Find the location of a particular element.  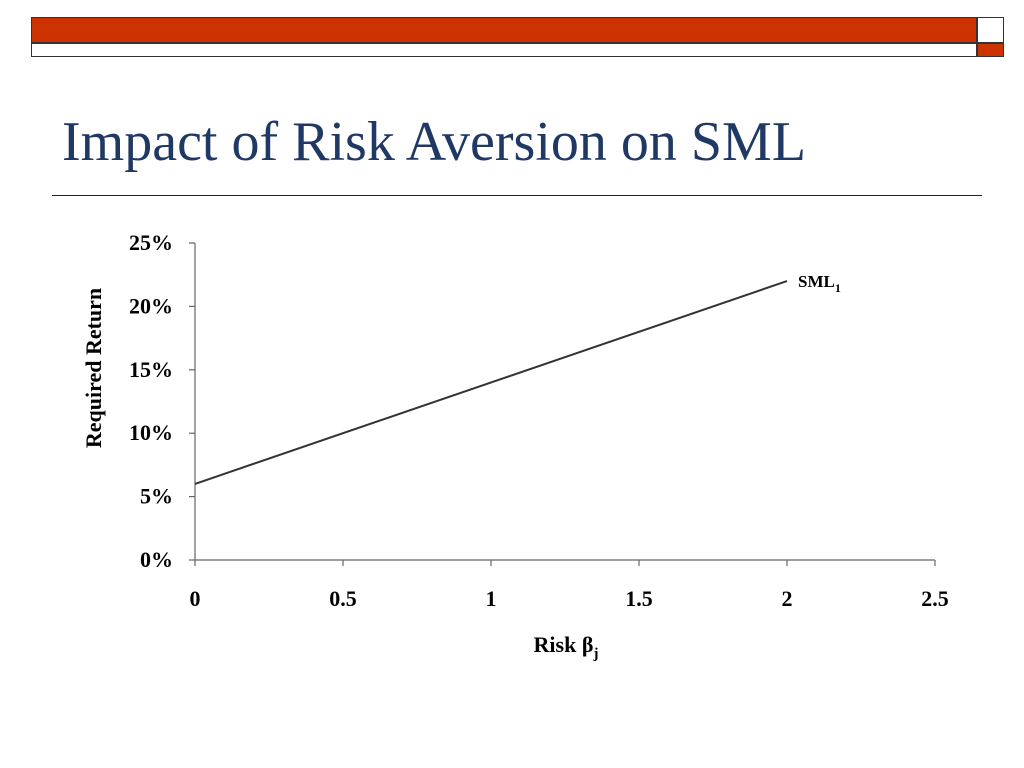

title-divider is located at coordinates (517, 195).